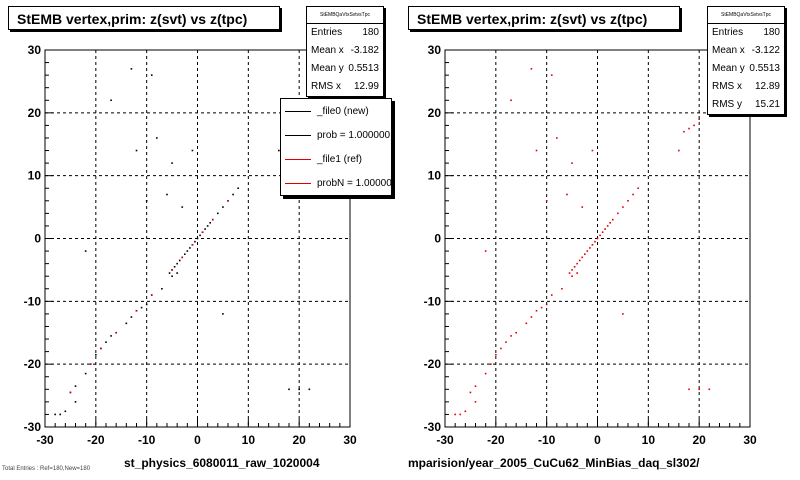  Describe the element at coordinates (496, 440) in the screenshot. I see `x-tick-label: -20` at that location.